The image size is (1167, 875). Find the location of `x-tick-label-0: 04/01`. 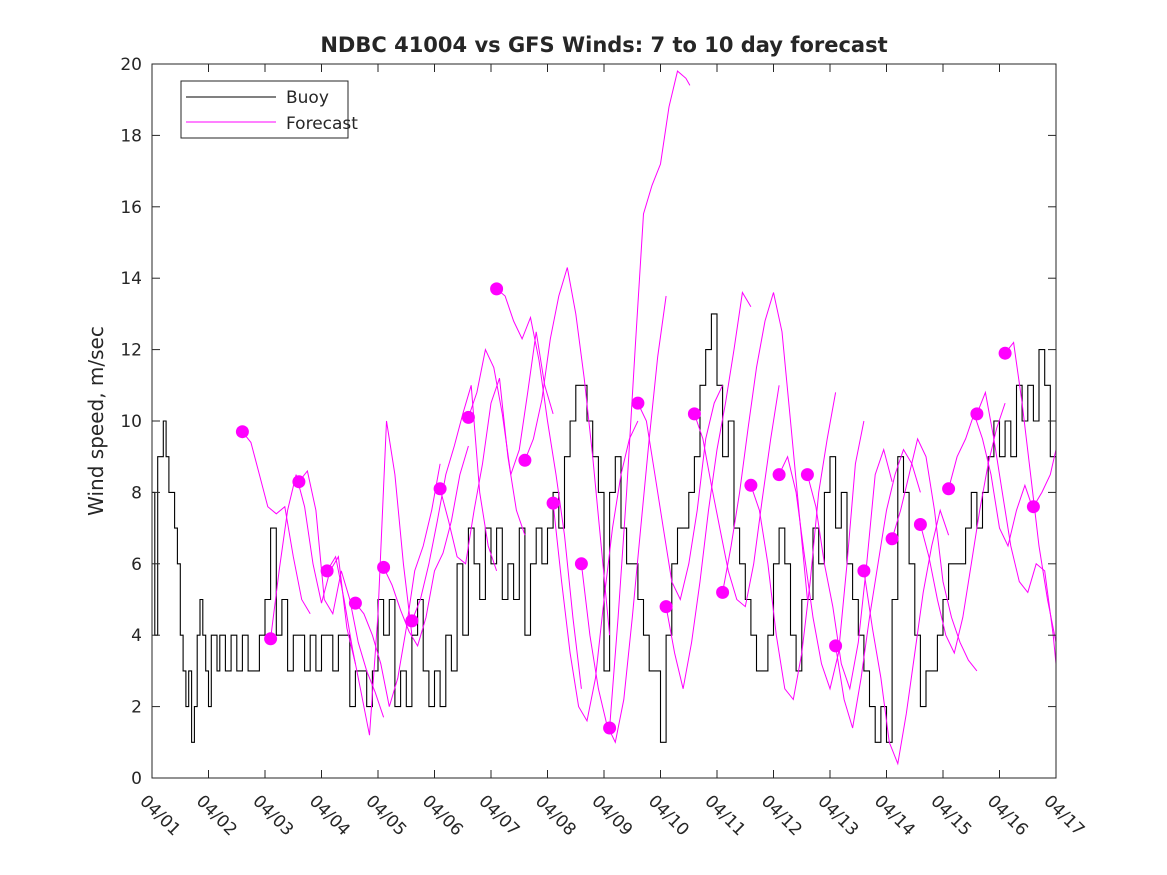

x-tick-label-0: 04/01 is located at coordinates (159, 815).